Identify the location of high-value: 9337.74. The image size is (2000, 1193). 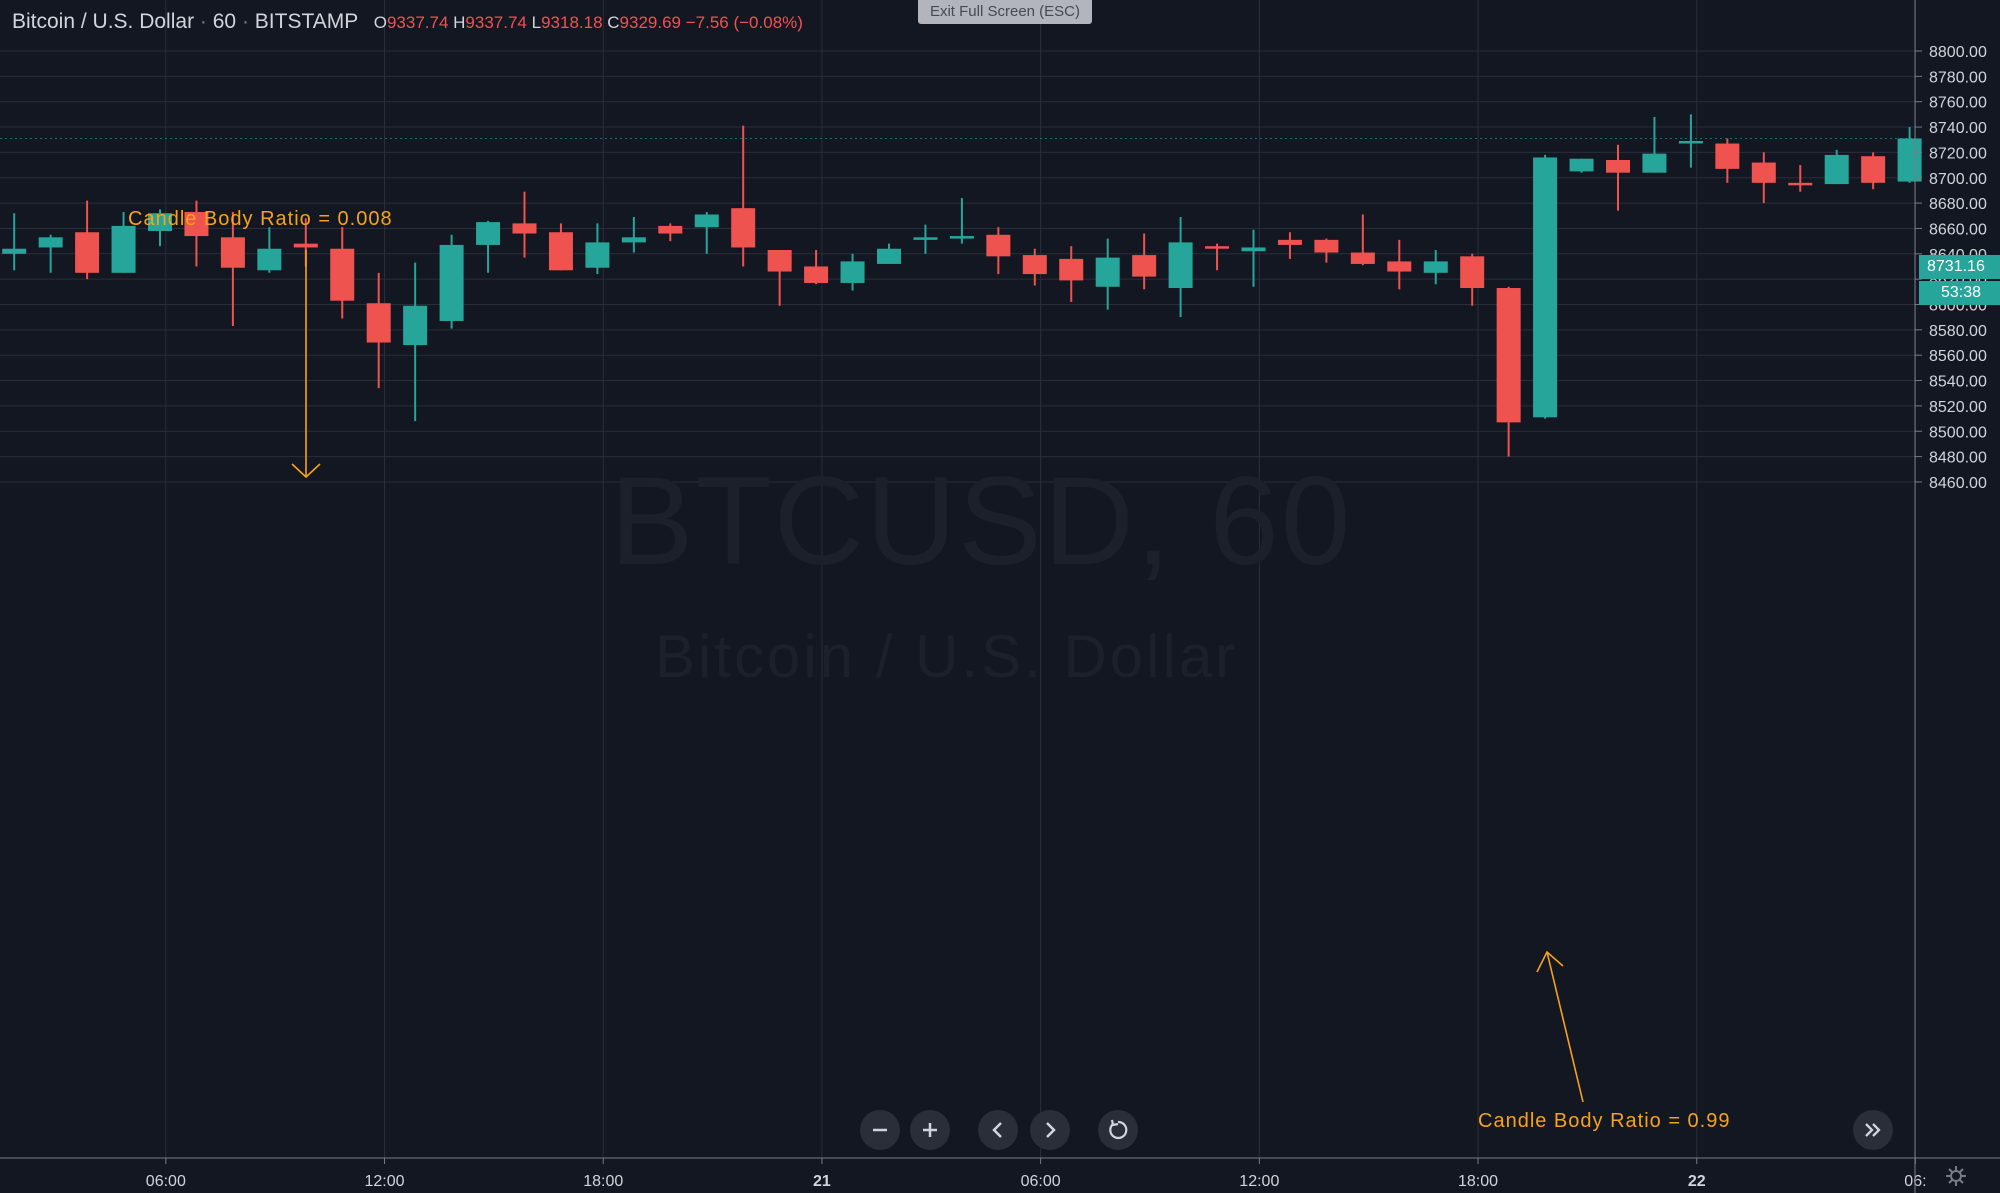
(496, 22).